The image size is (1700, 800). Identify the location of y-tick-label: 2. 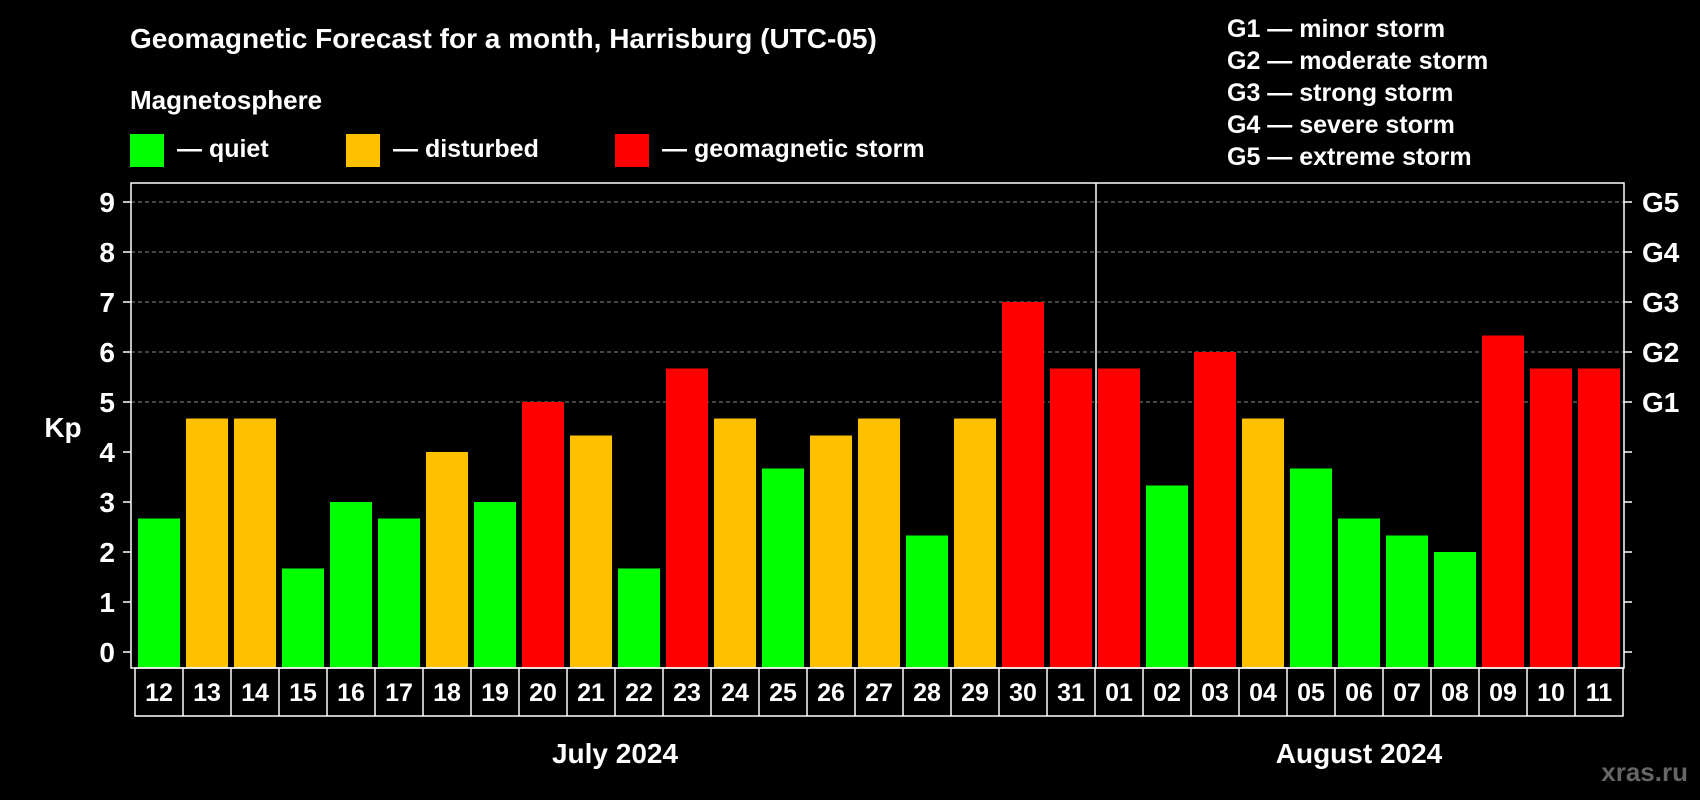
(107, 552).